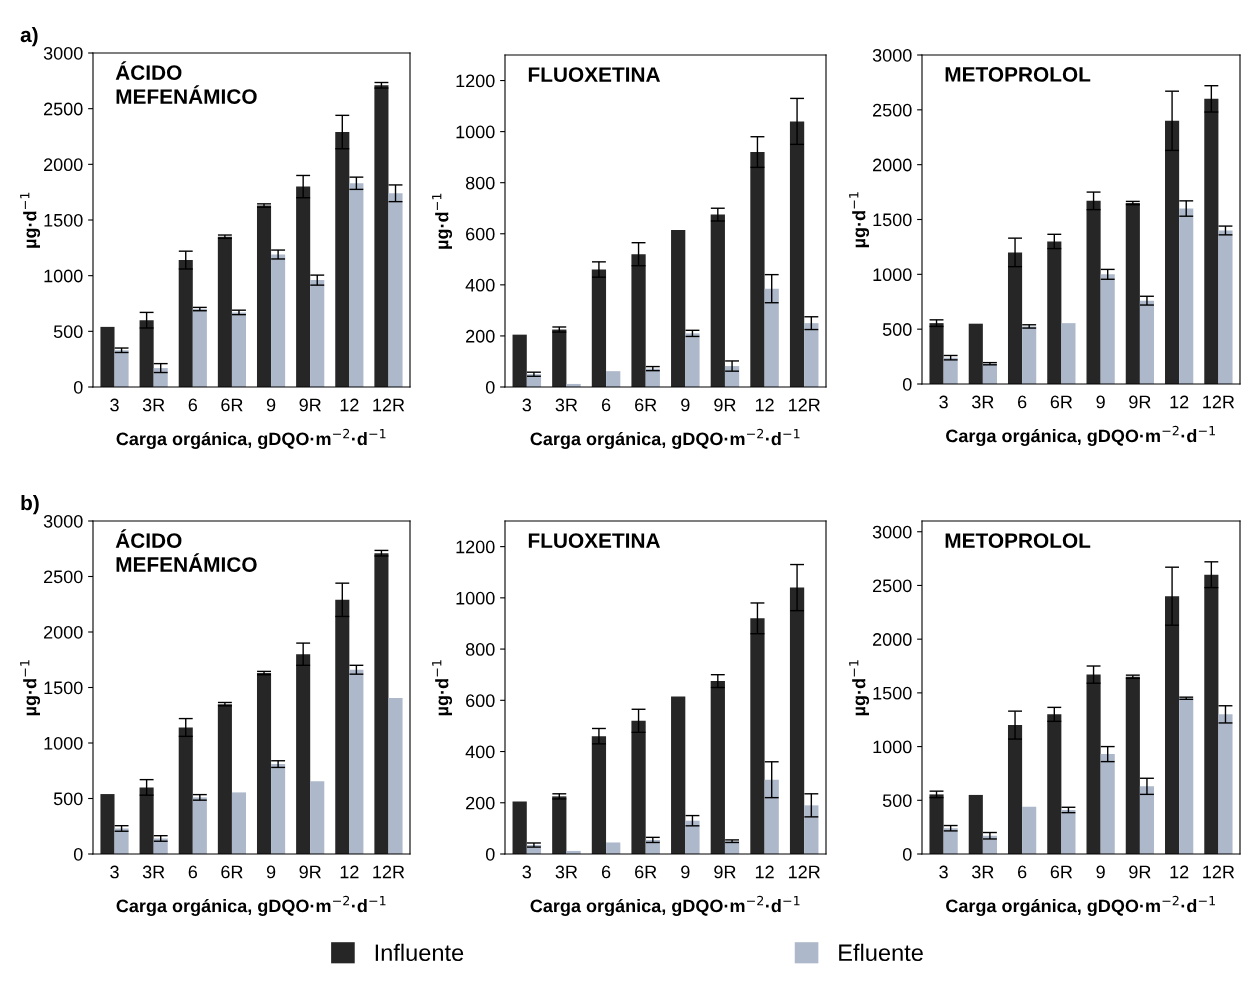  What do you see at coordinates (29, 36) in the screenshot?
I see `text: a)` at bounding box center [29, 36].